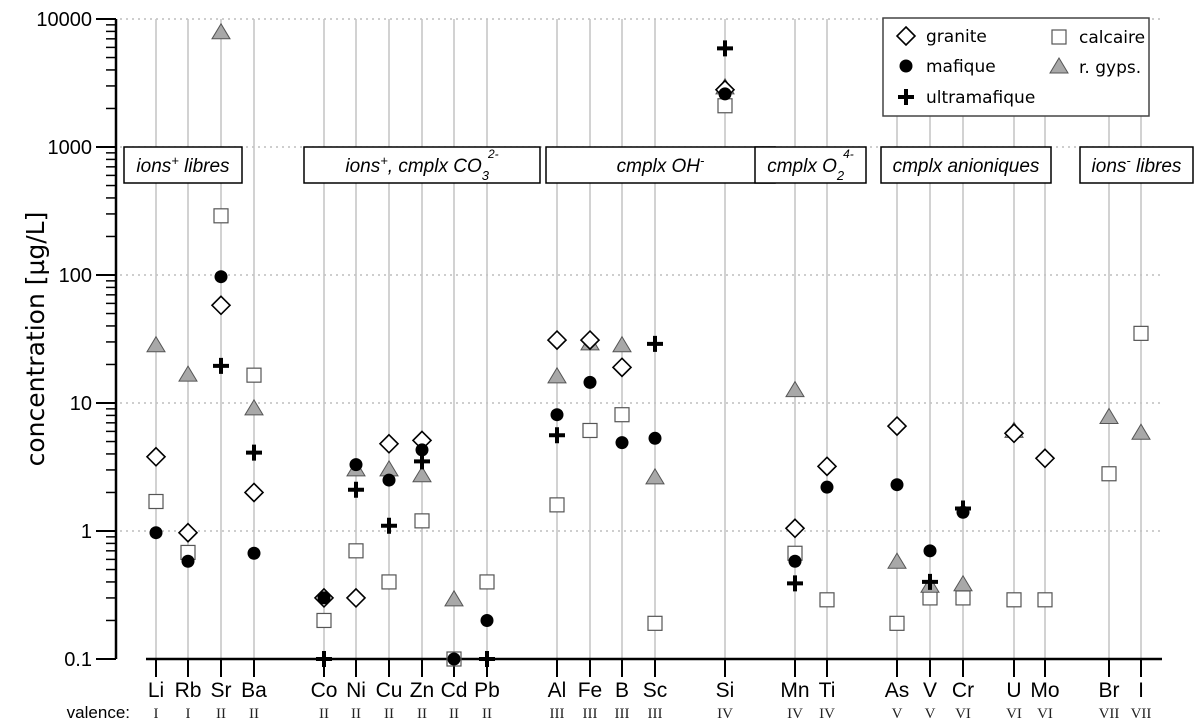 The height and width of the screenshot is (728, 1200). What do you see at coordinates (324, 620) in the screenshot?
I see `data-point-calcaire-co` at bounding box center [324, 620].